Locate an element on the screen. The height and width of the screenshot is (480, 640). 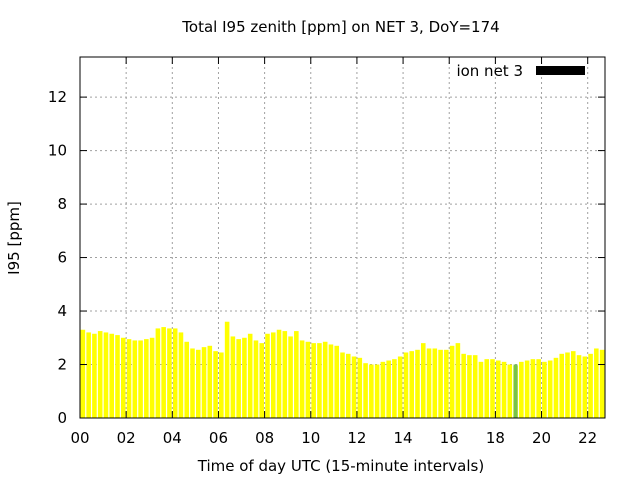
x-tick-label: 04 is located at coordinates (172, 438).